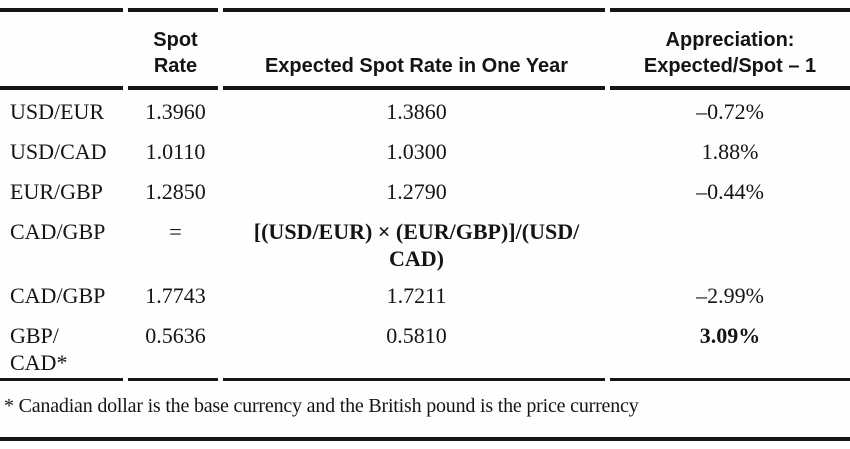  What do you see at coordinates (416, 335) in the screenshot?
I see `expected-rate-cell: 0.5810` at bounding box center [416, 335].